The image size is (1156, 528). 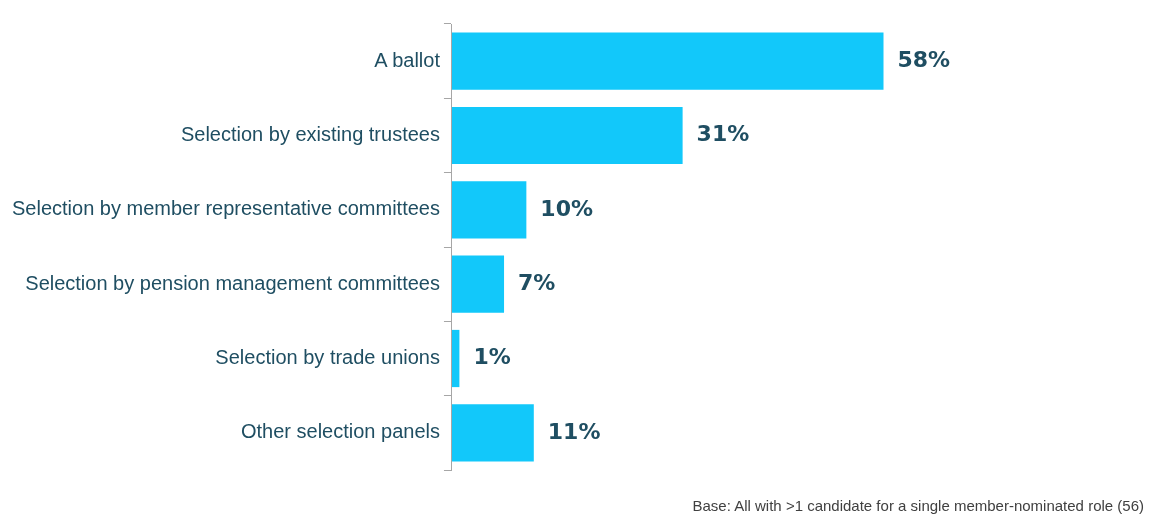 I want to click on y-tick-label: Other selection panels, so click(x=340, y=431).